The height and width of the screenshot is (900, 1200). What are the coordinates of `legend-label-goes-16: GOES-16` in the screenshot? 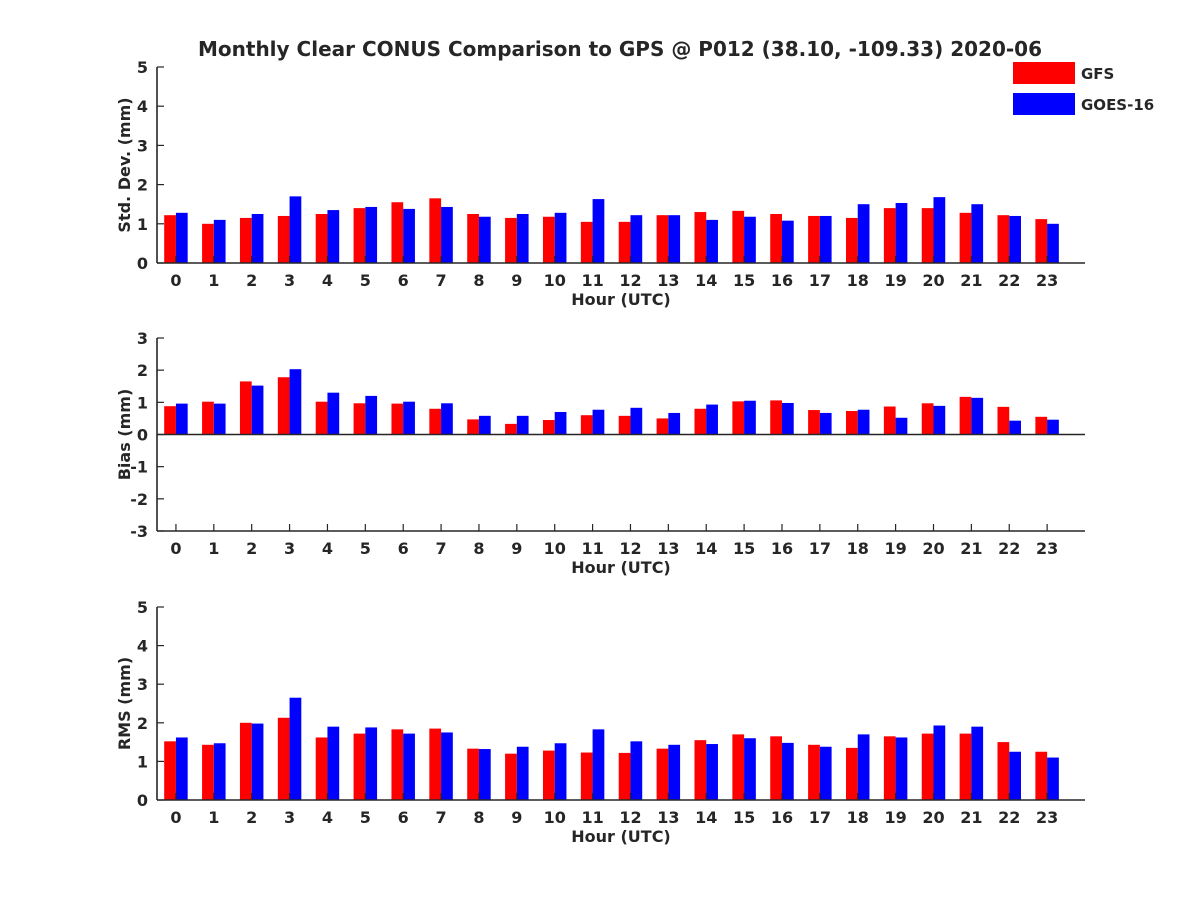 It's located at (1117, 105).